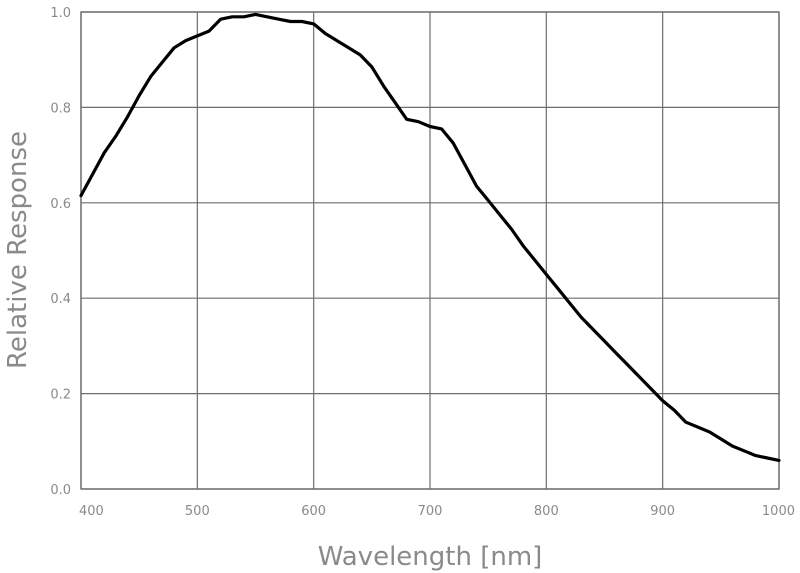 The image size is (800, 573). Describe the element at coordinates (546, 511) in the screenshot. I see `x-tick-label: 800` at that location.